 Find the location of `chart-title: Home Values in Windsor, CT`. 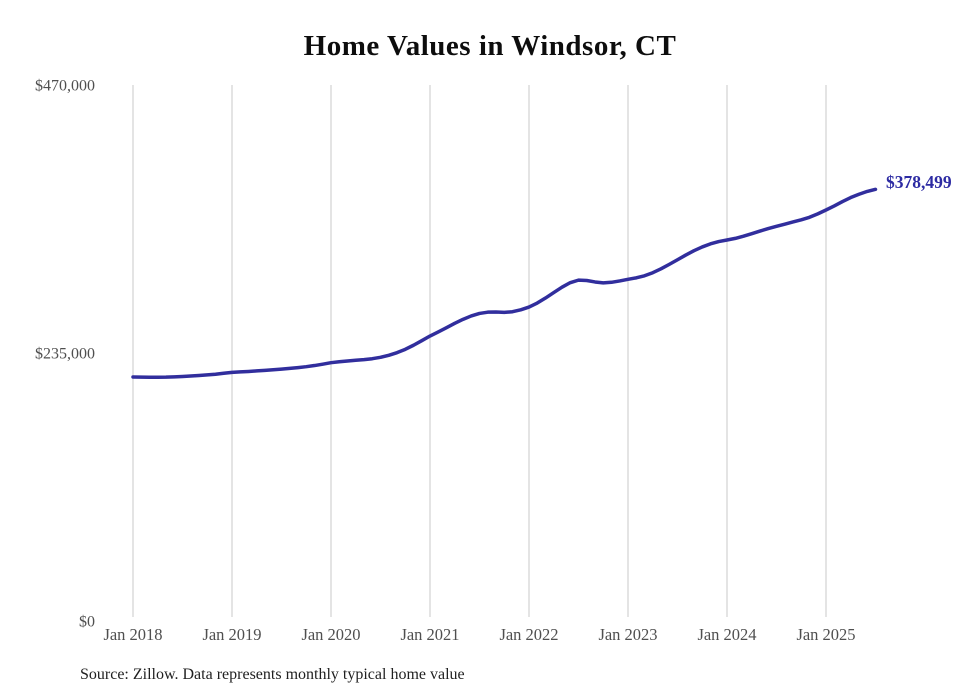

chart-title: Home Values in Windsor, CT is located at coordinates (490, 46).